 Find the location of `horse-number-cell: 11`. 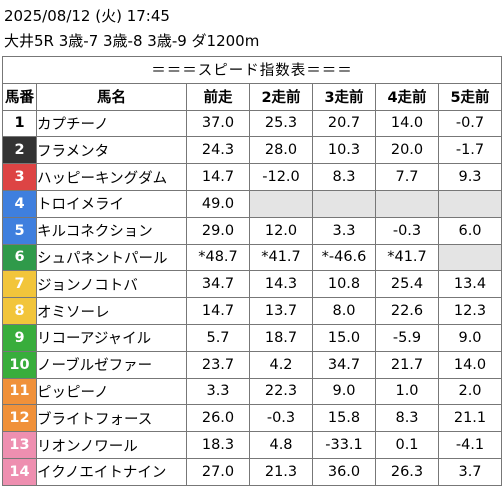

horse-number-cell: 11 is located at coordinates (19, 391).